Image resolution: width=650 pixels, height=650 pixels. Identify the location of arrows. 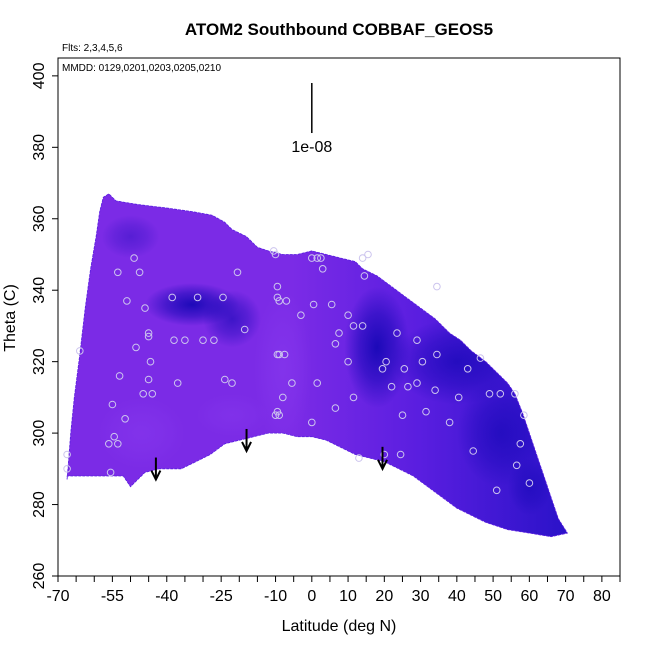
(269, 455).